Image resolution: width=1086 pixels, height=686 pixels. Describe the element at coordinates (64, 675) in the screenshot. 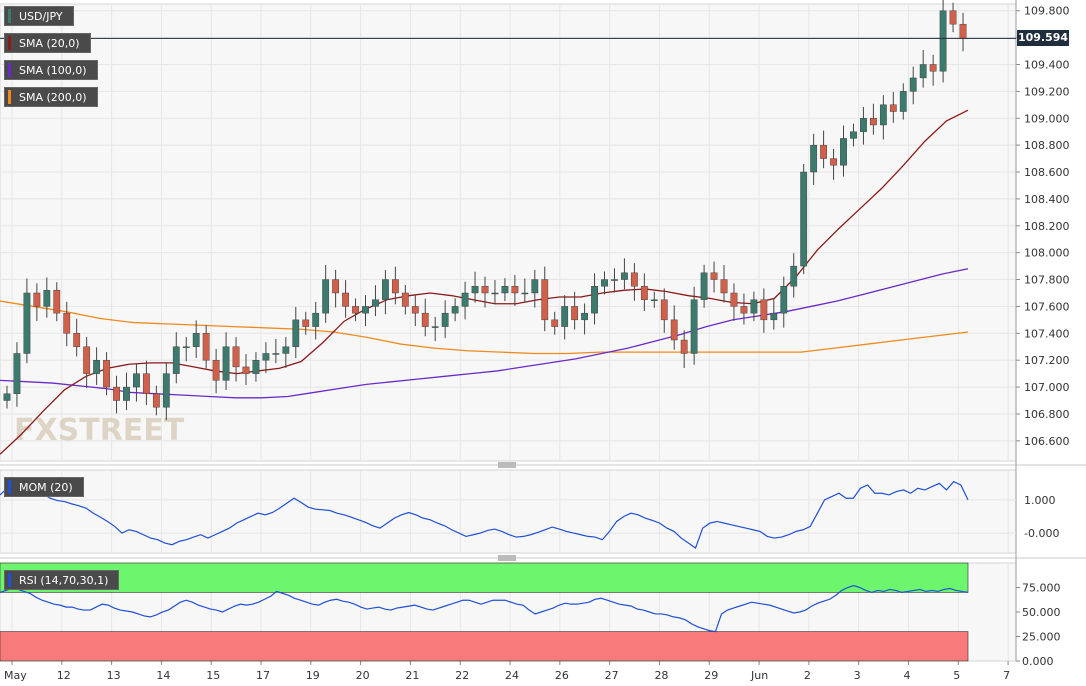

I see `x-tick-label: 12` at that location.